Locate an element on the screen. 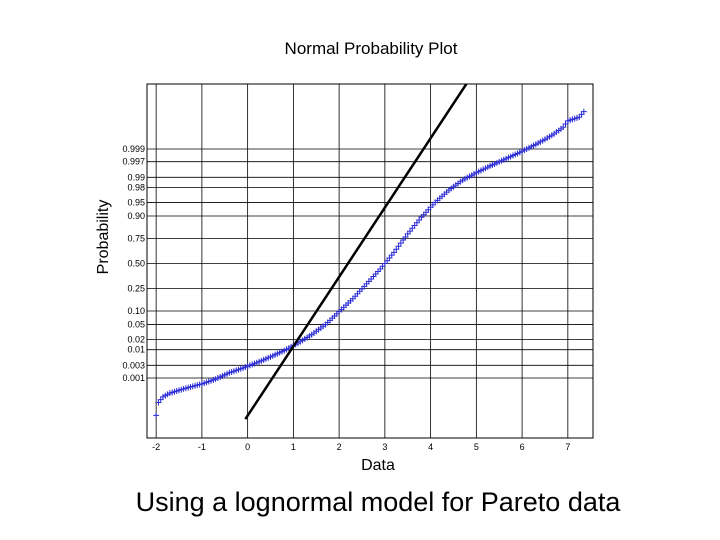 Image resolution: width=720 pixels, height=540 pixels. y-tick-label: 0.90 is located at coordinates (136, 216).